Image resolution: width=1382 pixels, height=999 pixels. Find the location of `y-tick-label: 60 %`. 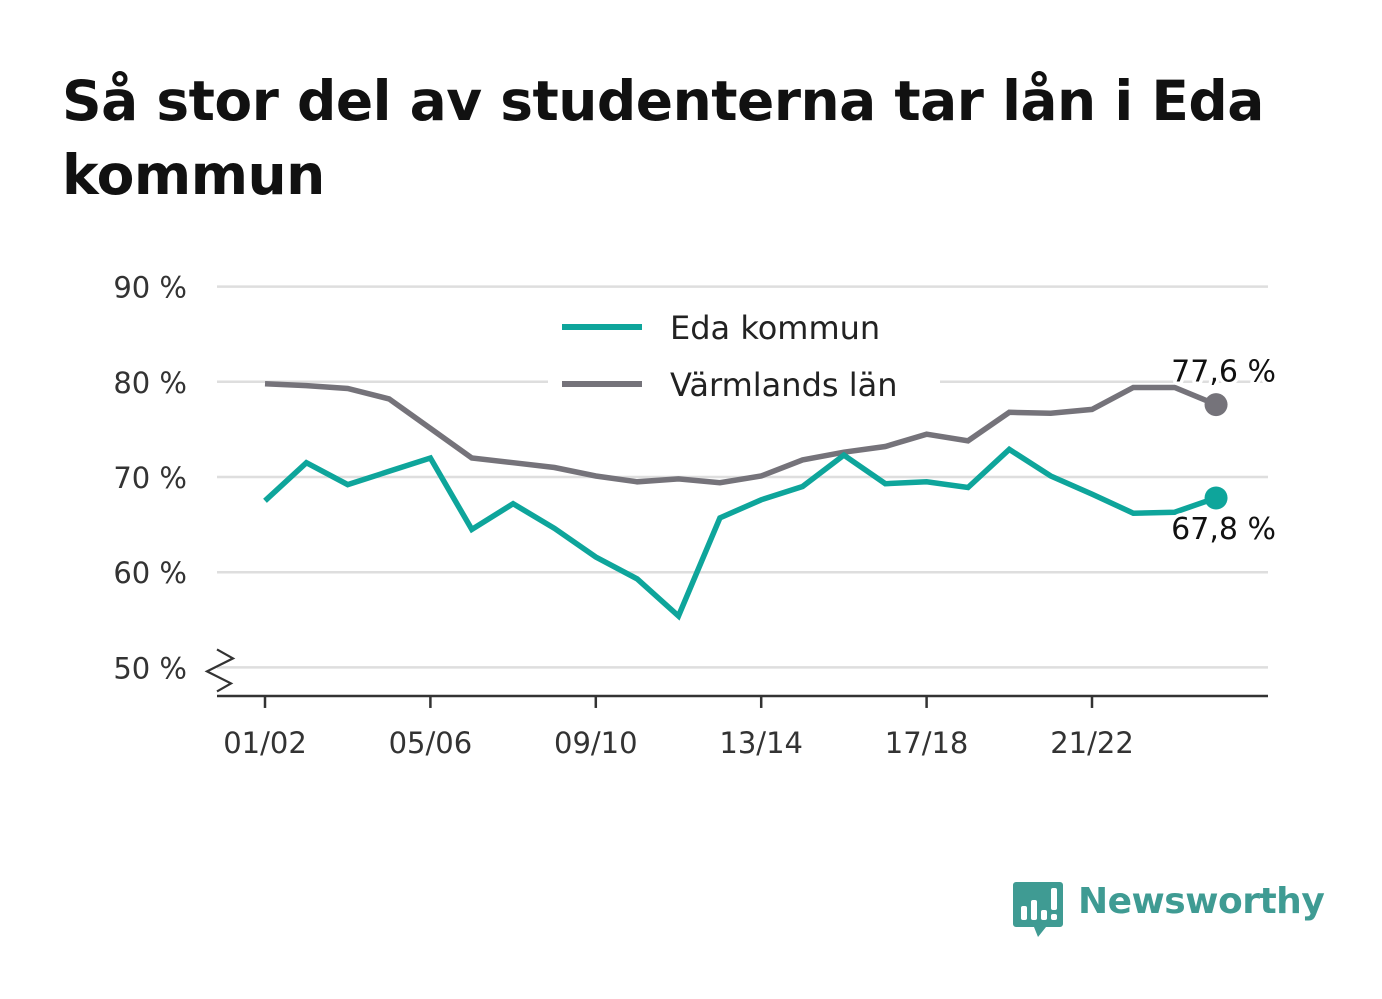

y-tick-label: 60 % is located at coordinates (150, 573).